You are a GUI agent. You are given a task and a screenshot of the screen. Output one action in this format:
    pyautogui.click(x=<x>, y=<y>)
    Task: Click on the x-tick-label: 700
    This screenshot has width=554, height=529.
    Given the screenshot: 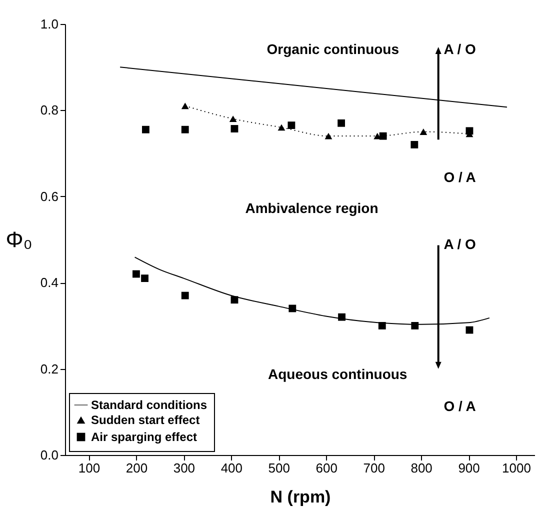 What is the action you would take?
    pyautogui.click(x=374, y=468)
    